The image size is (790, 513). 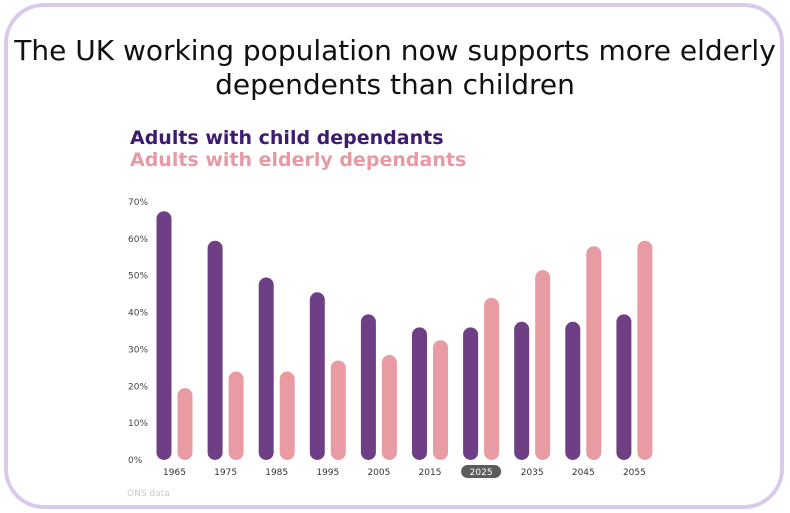 What do you see at coordinates (298, 160) in the screenshot?
I see `legend-elderly-dependants: Adults with elderly dependants` at bounding box center [298, 160].